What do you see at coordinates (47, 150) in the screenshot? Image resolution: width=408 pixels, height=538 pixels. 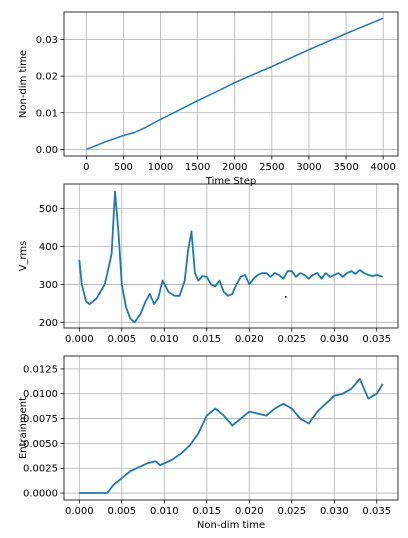 I see `time-step-y-tick-label: 0.00` at bounding box center [47, 150].